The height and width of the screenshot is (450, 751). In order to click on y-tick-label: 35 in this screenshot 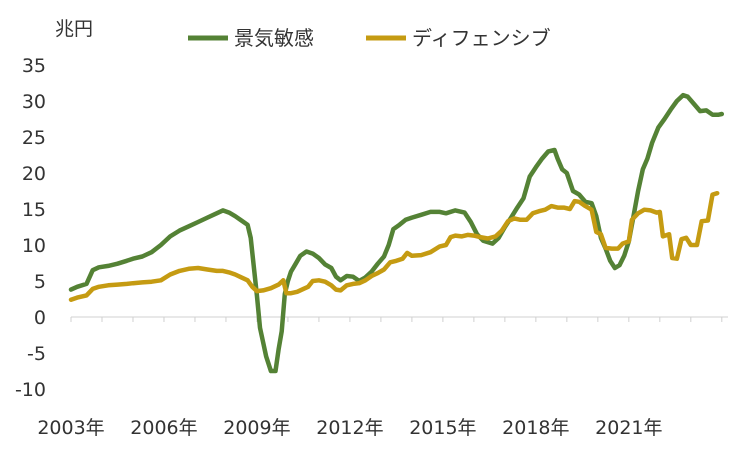, I will do `click(34, 66)`.